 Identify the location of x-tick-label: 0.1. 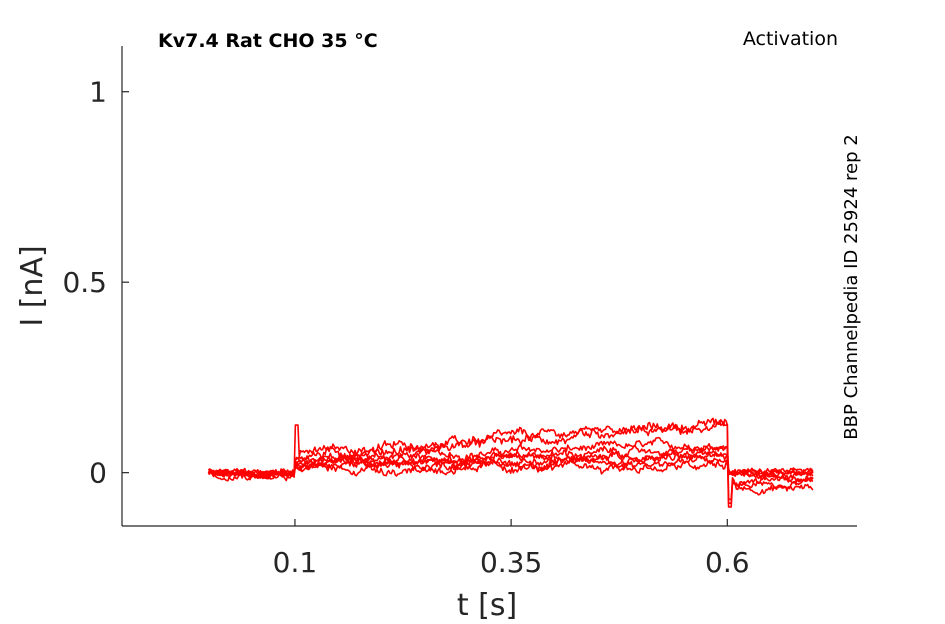
(295, 562).